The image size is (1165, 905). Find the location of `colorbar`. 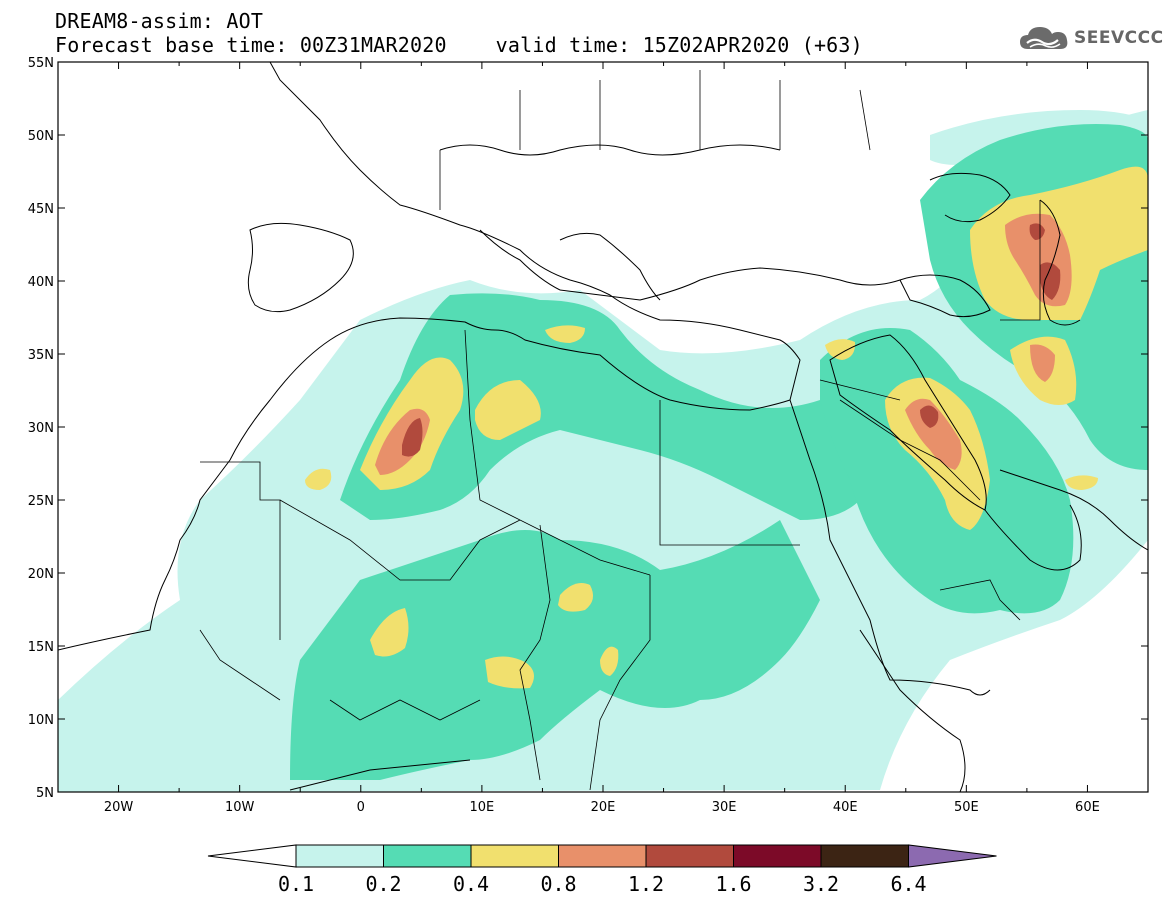

colorbar is located at coordinates (602, 856).